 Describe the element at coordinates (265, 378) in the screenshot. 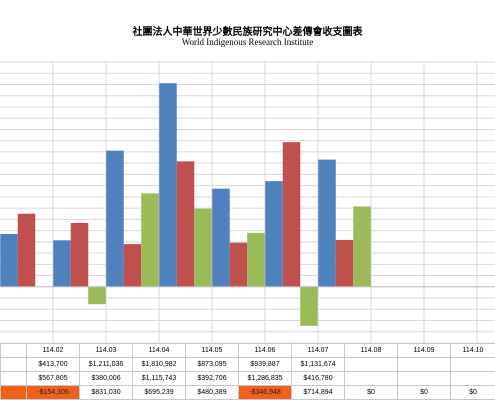

I see `table-cell: $1,286,835` at that location.